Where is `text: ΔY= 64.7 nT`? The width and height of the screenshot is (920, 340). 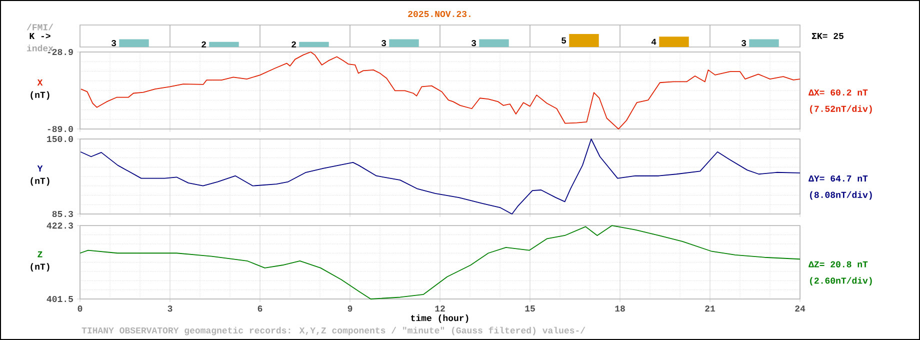 text: ΔY= 64.7 nT is located at coordinates (838, 178).